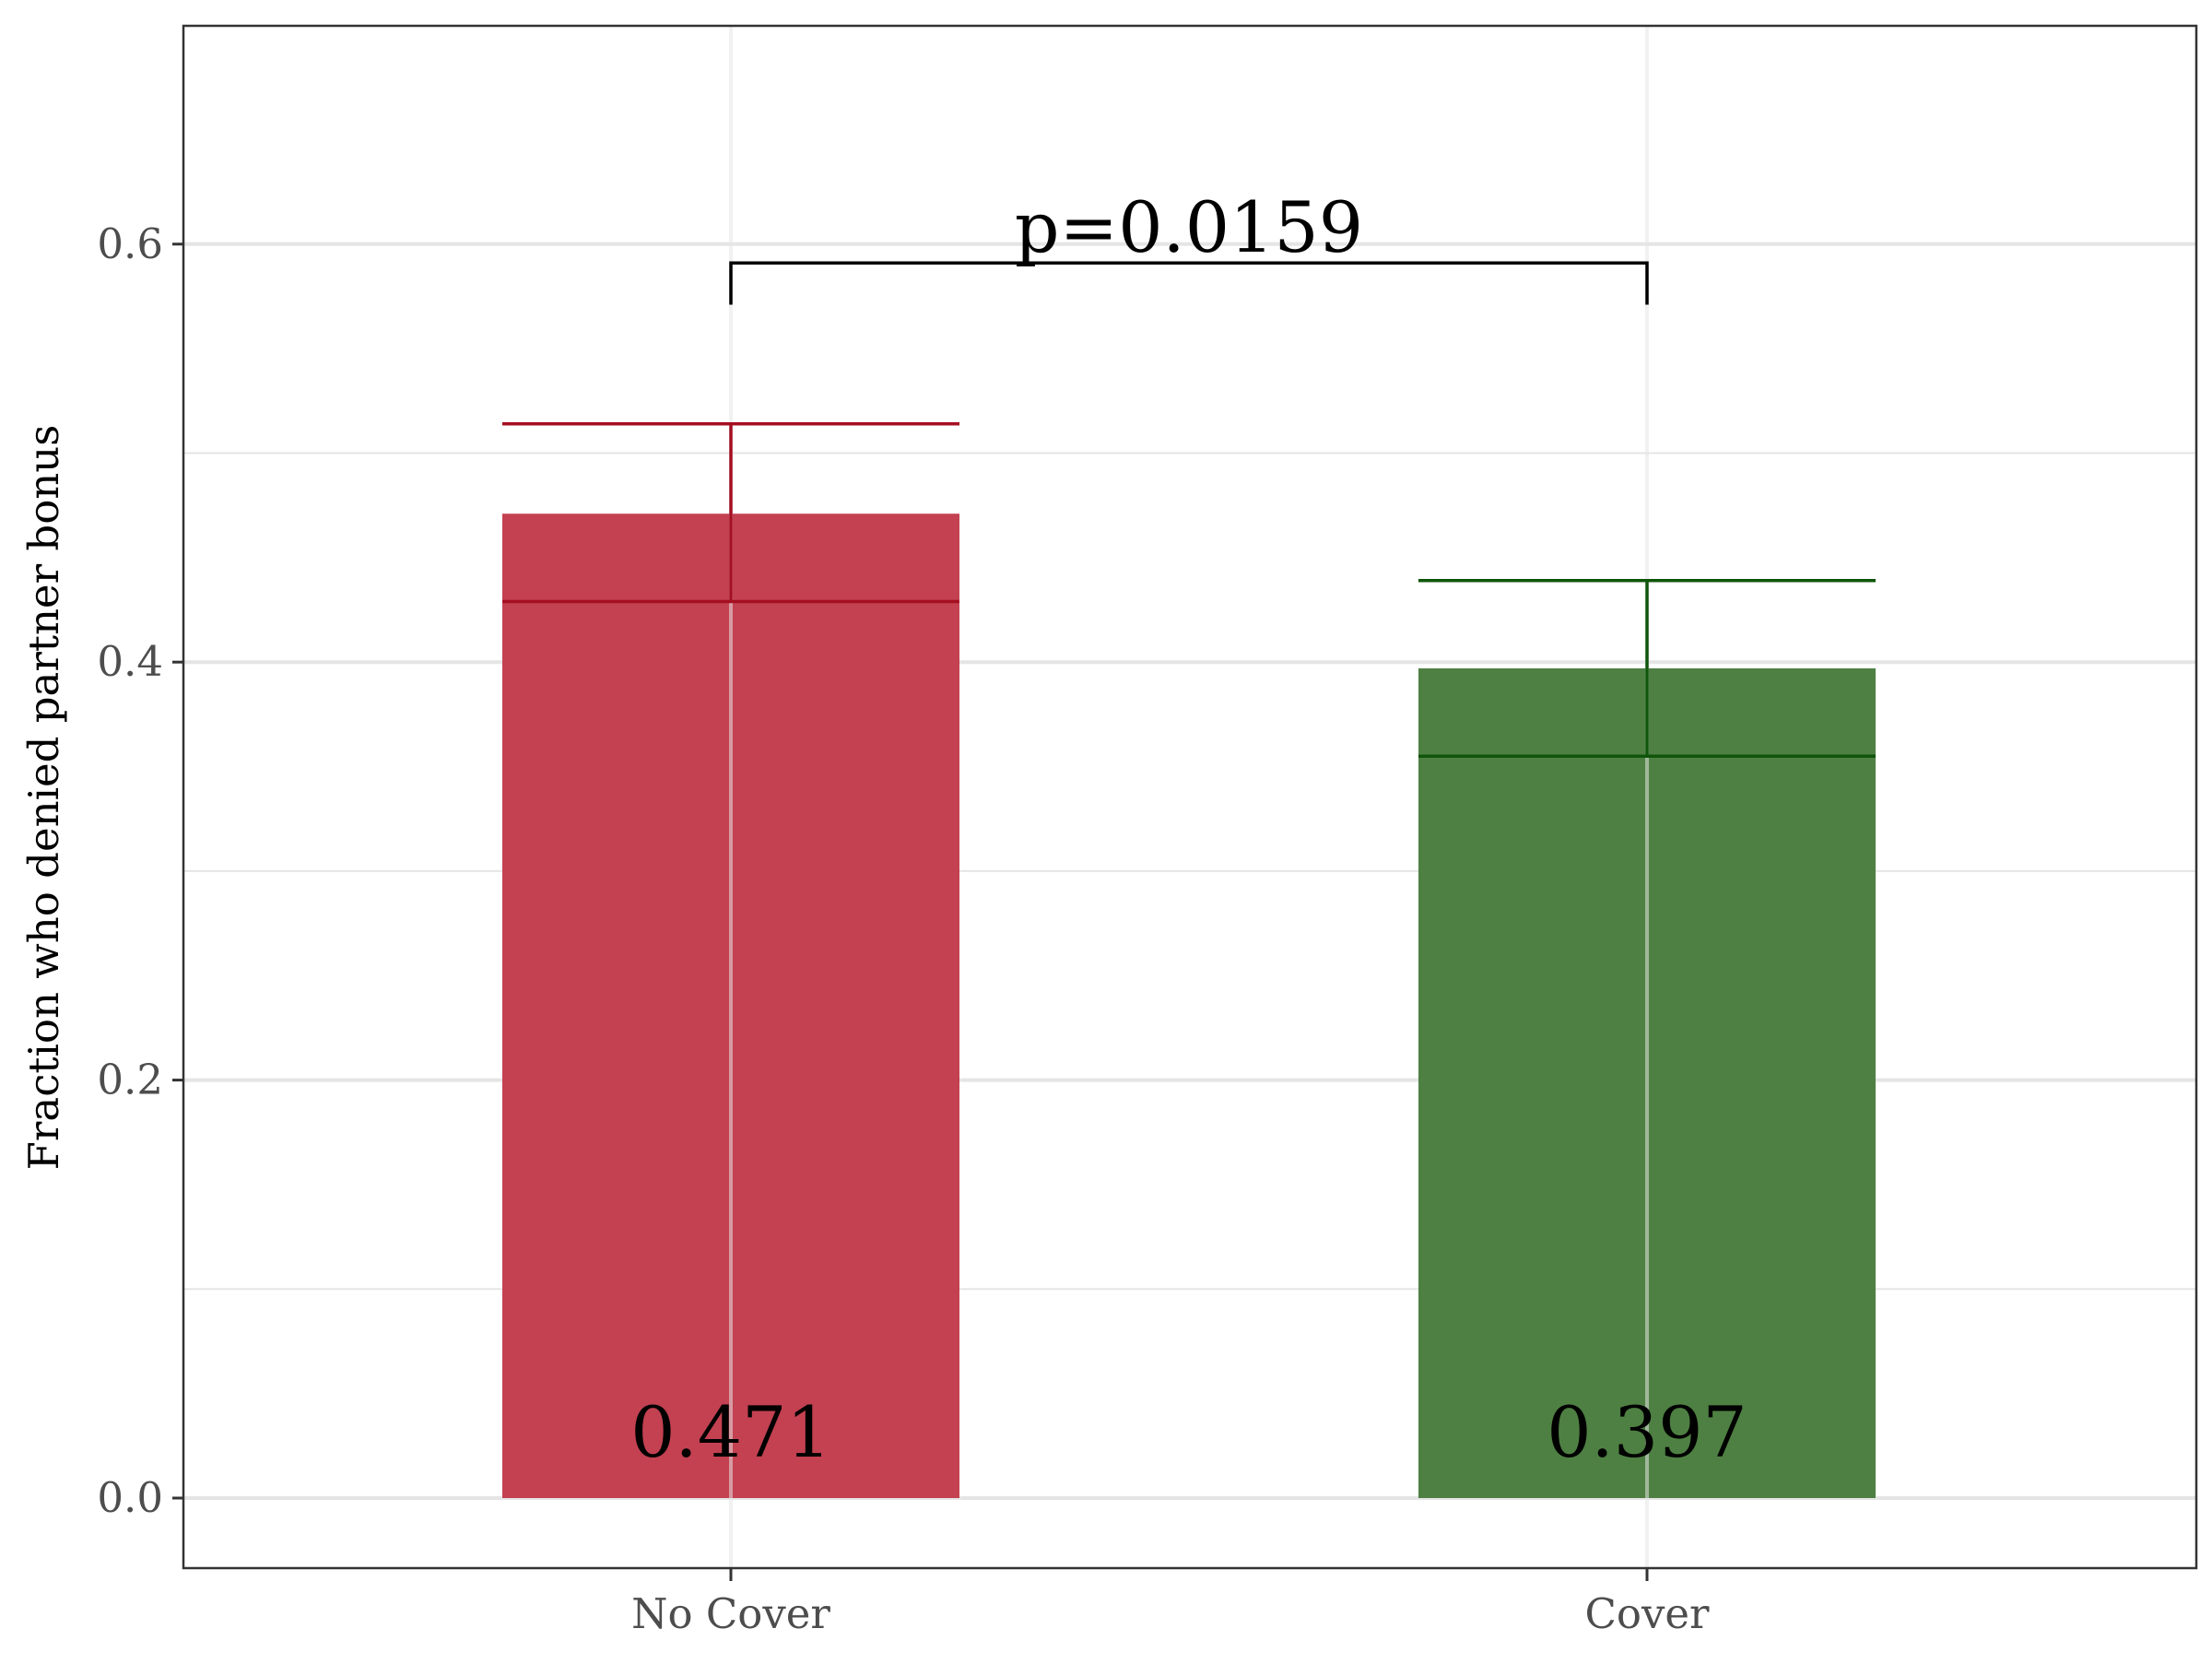 Image resolution: width=2212 pixels, height=1664 pixels. I want to click on bar-value-label: 0.471, so click(730, 1432).